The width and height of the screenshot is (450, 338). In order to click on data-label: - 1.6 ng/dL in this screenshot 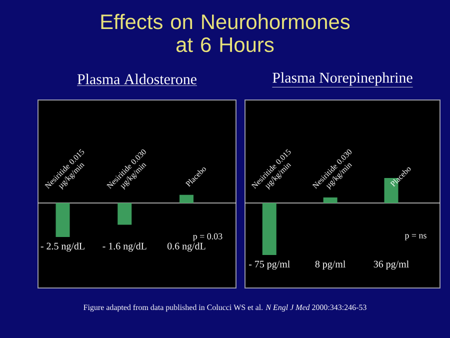, I will do `click(124, 247)`.